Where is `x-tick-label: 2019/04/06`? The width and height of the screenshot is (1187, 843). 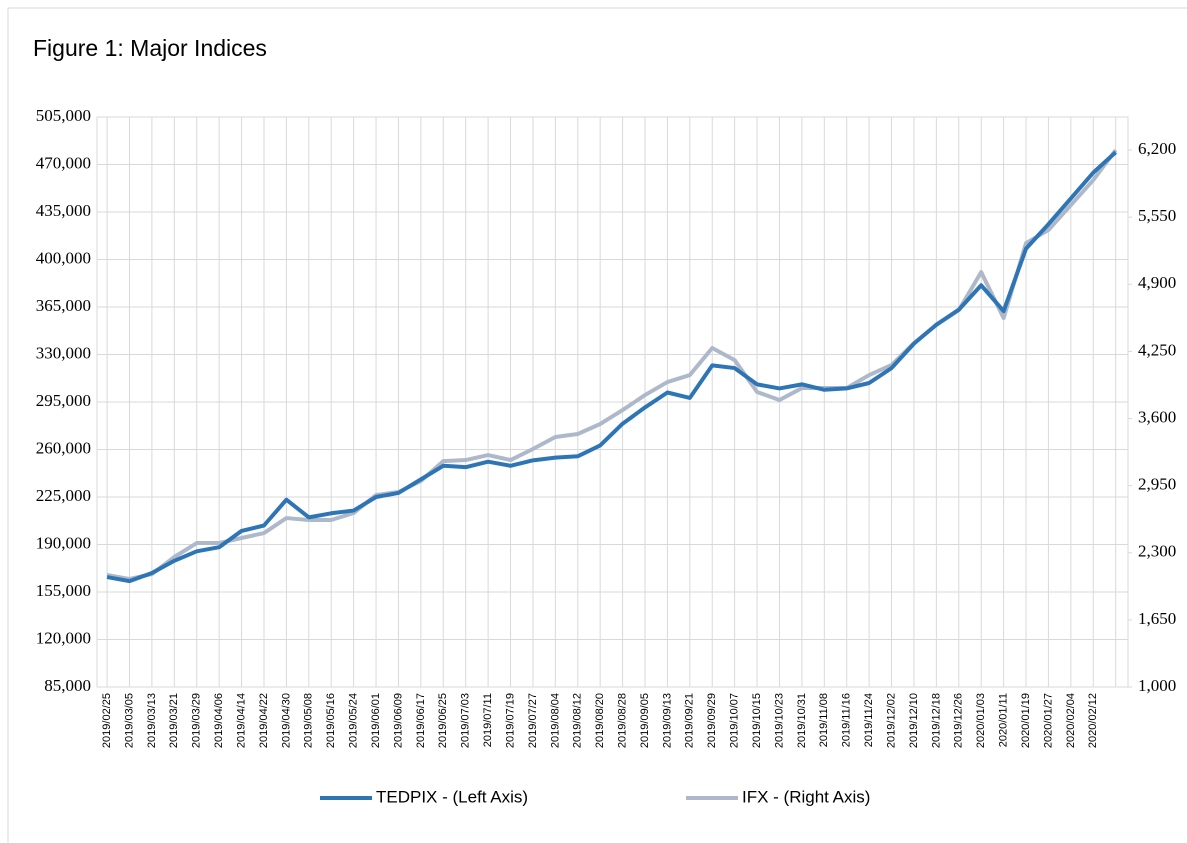 x-tick-label: 2019/04/06 is located at coordinates (219, 720).